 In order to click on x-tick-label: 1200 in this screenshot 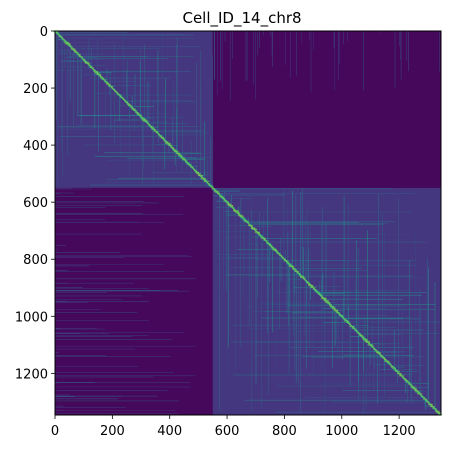, I will do `click(399, 431)`.